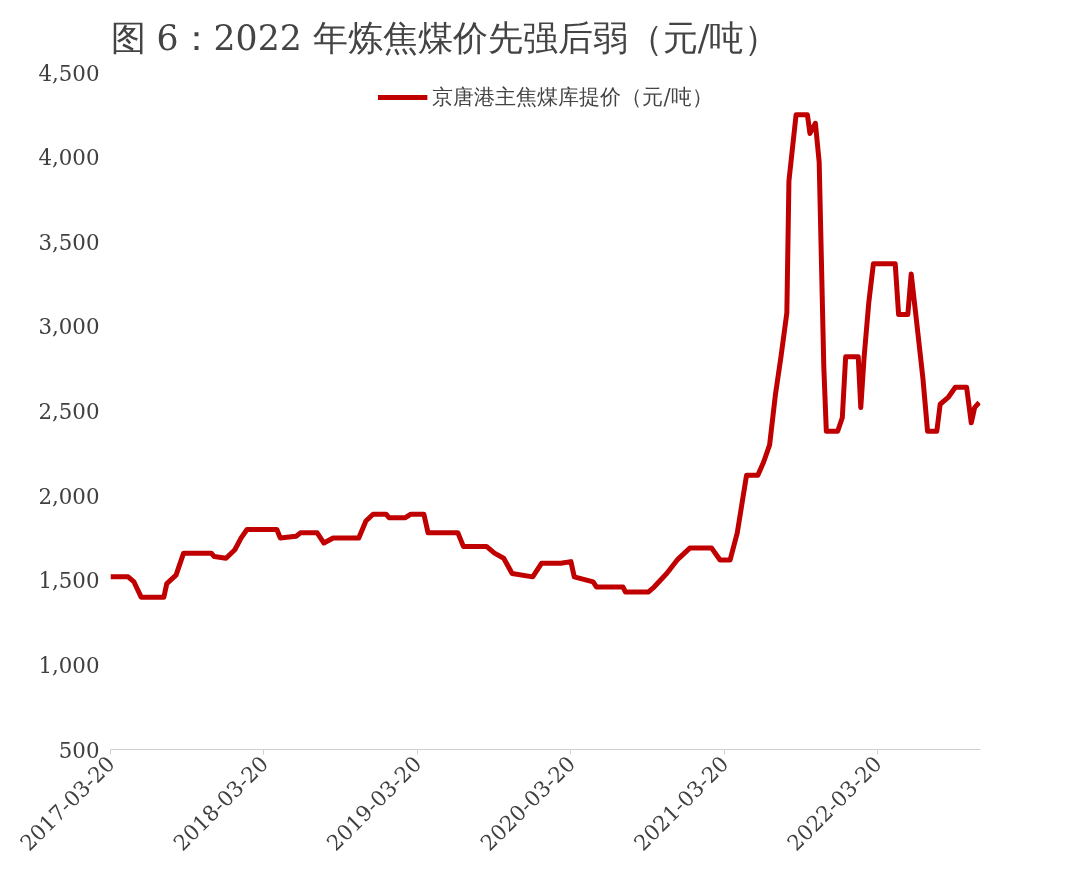 This screenshot has width=1082, height=879. What do you see at coordinates (445, 37) in the screenshot?
I see `chart-title: 图 6：2022 年炼焦煤价先强后弱（元/吨）` at bounding box center [445, 37].